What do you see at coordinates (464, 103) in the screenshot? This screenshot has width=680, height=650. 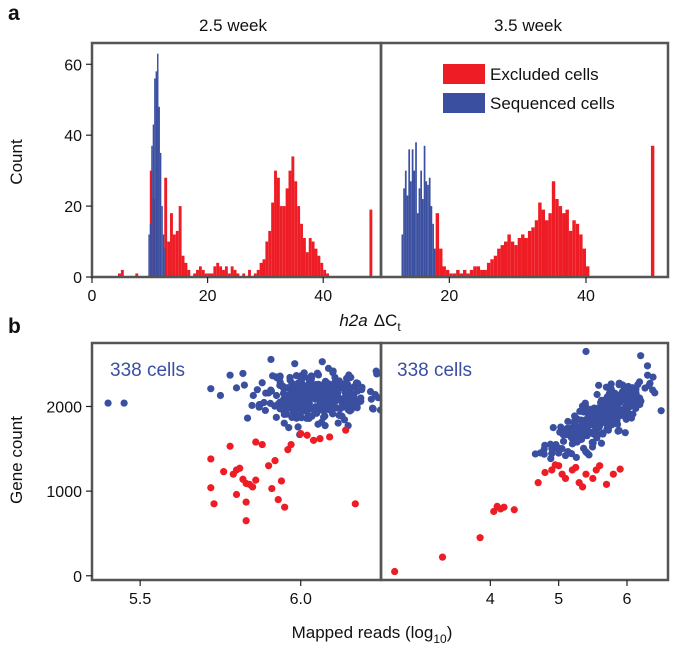 I see `legend-swatch-sequenced` at bounding box center [464, 103].